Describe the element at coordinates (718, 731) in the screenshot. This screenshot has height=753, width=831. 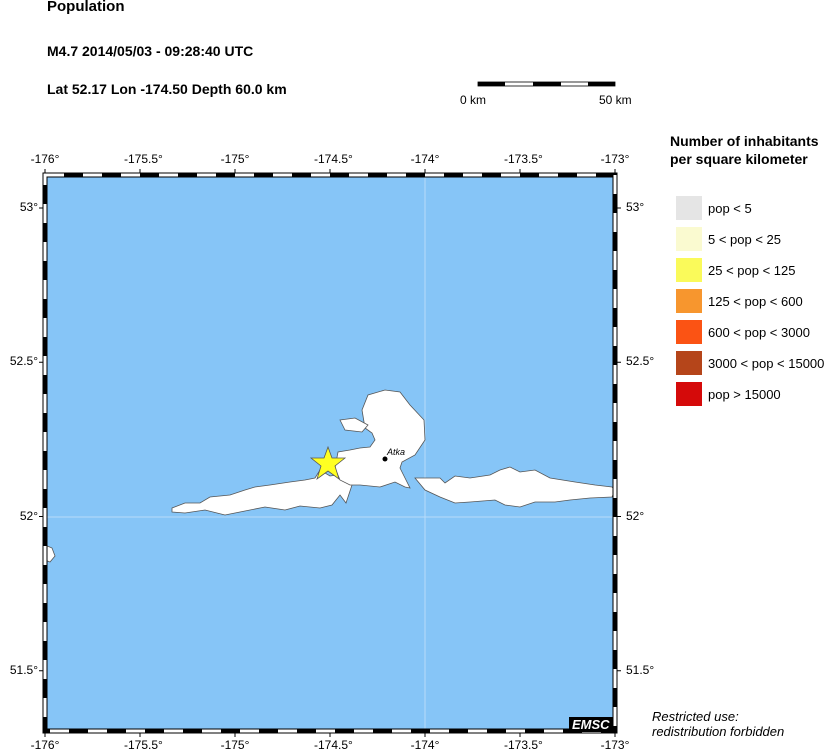
I see `usage-note-line2: redistribution forbidden` at that location.